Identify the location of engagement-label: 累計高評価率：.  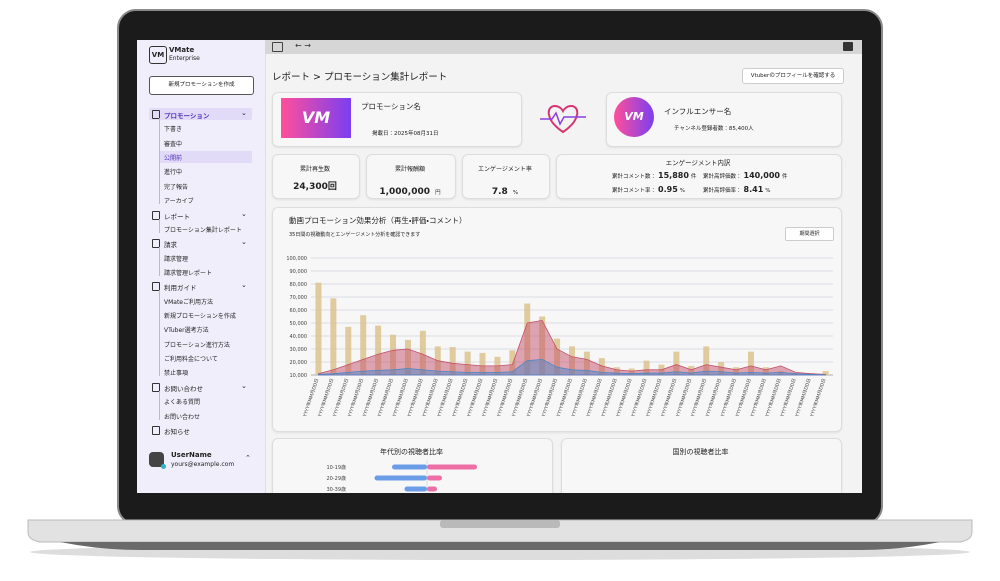
(722, 191).